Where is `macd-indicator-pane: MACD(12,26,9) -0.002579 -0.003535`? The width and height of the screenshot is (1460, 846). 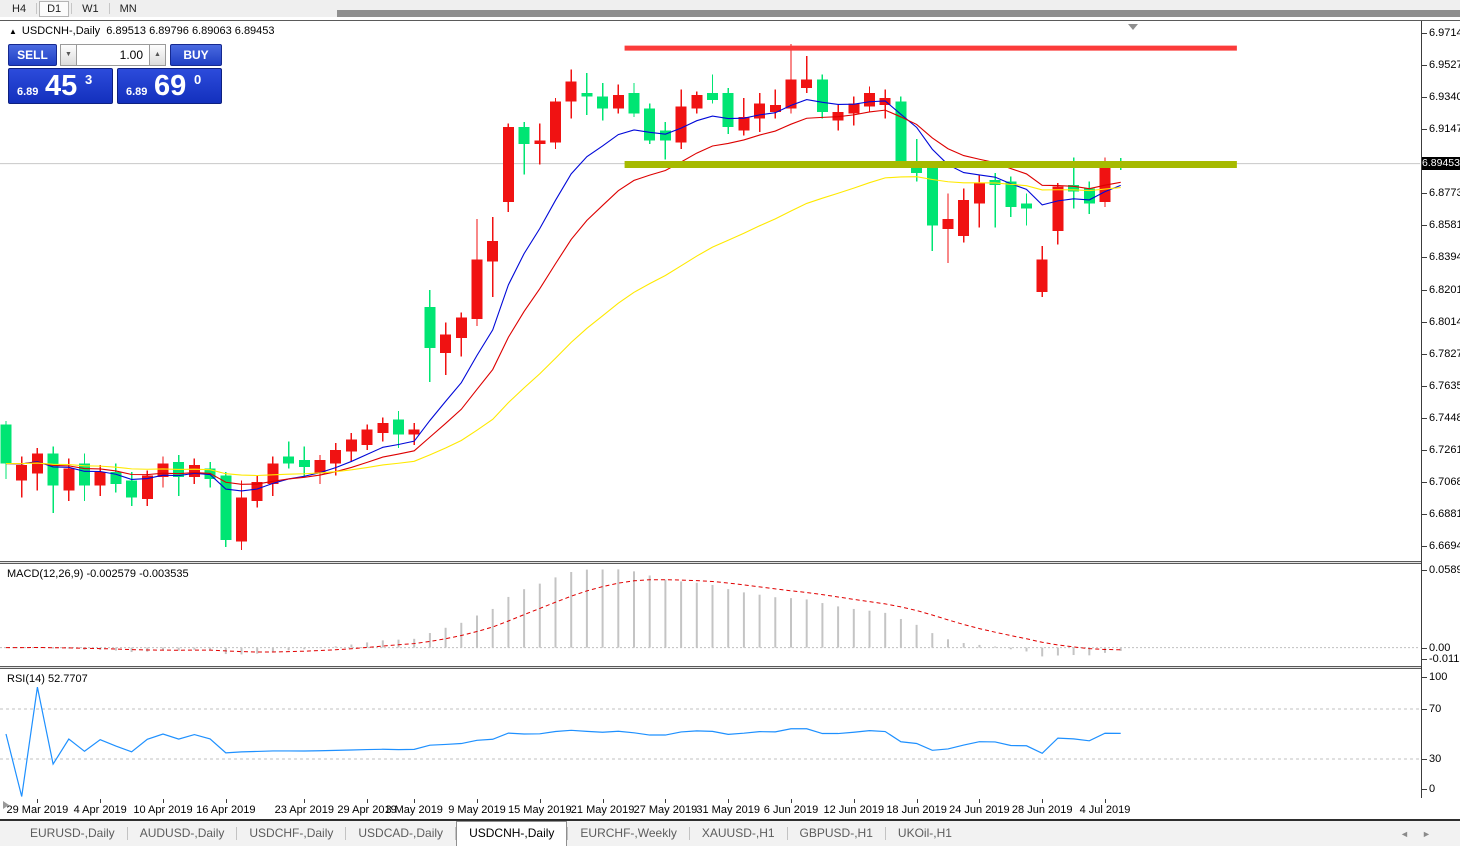
macd-indicator-pane: MACD(12,26,9) -0.002579 -0.003535 is located at coordinates (710, 615).